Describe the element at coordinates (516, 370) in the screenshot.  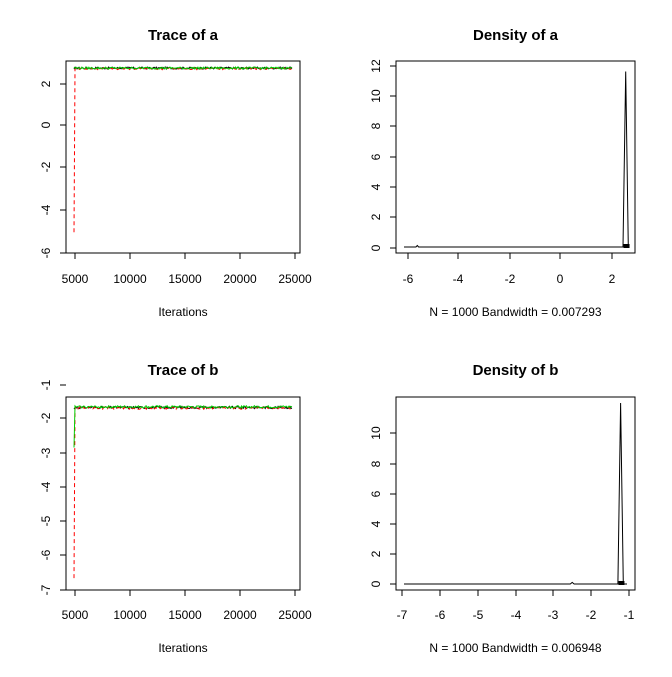
I see `panel-title: Density of b` at that location.